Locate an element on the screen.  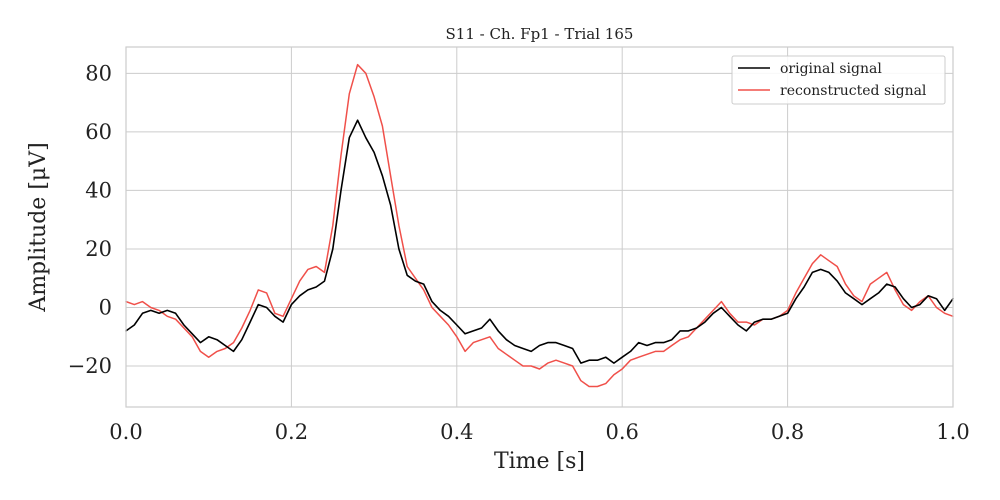
x-tick-label: 0.4 is located at coordinates (456, 432).